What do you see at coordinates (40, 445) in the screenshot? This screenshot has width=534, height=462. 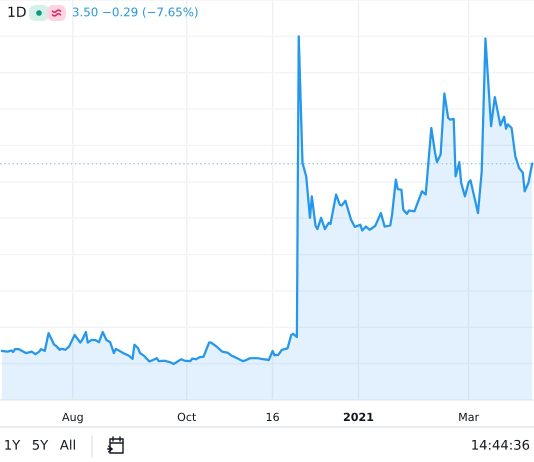 I see `text: 5Y` at bounding box center [40, 445].